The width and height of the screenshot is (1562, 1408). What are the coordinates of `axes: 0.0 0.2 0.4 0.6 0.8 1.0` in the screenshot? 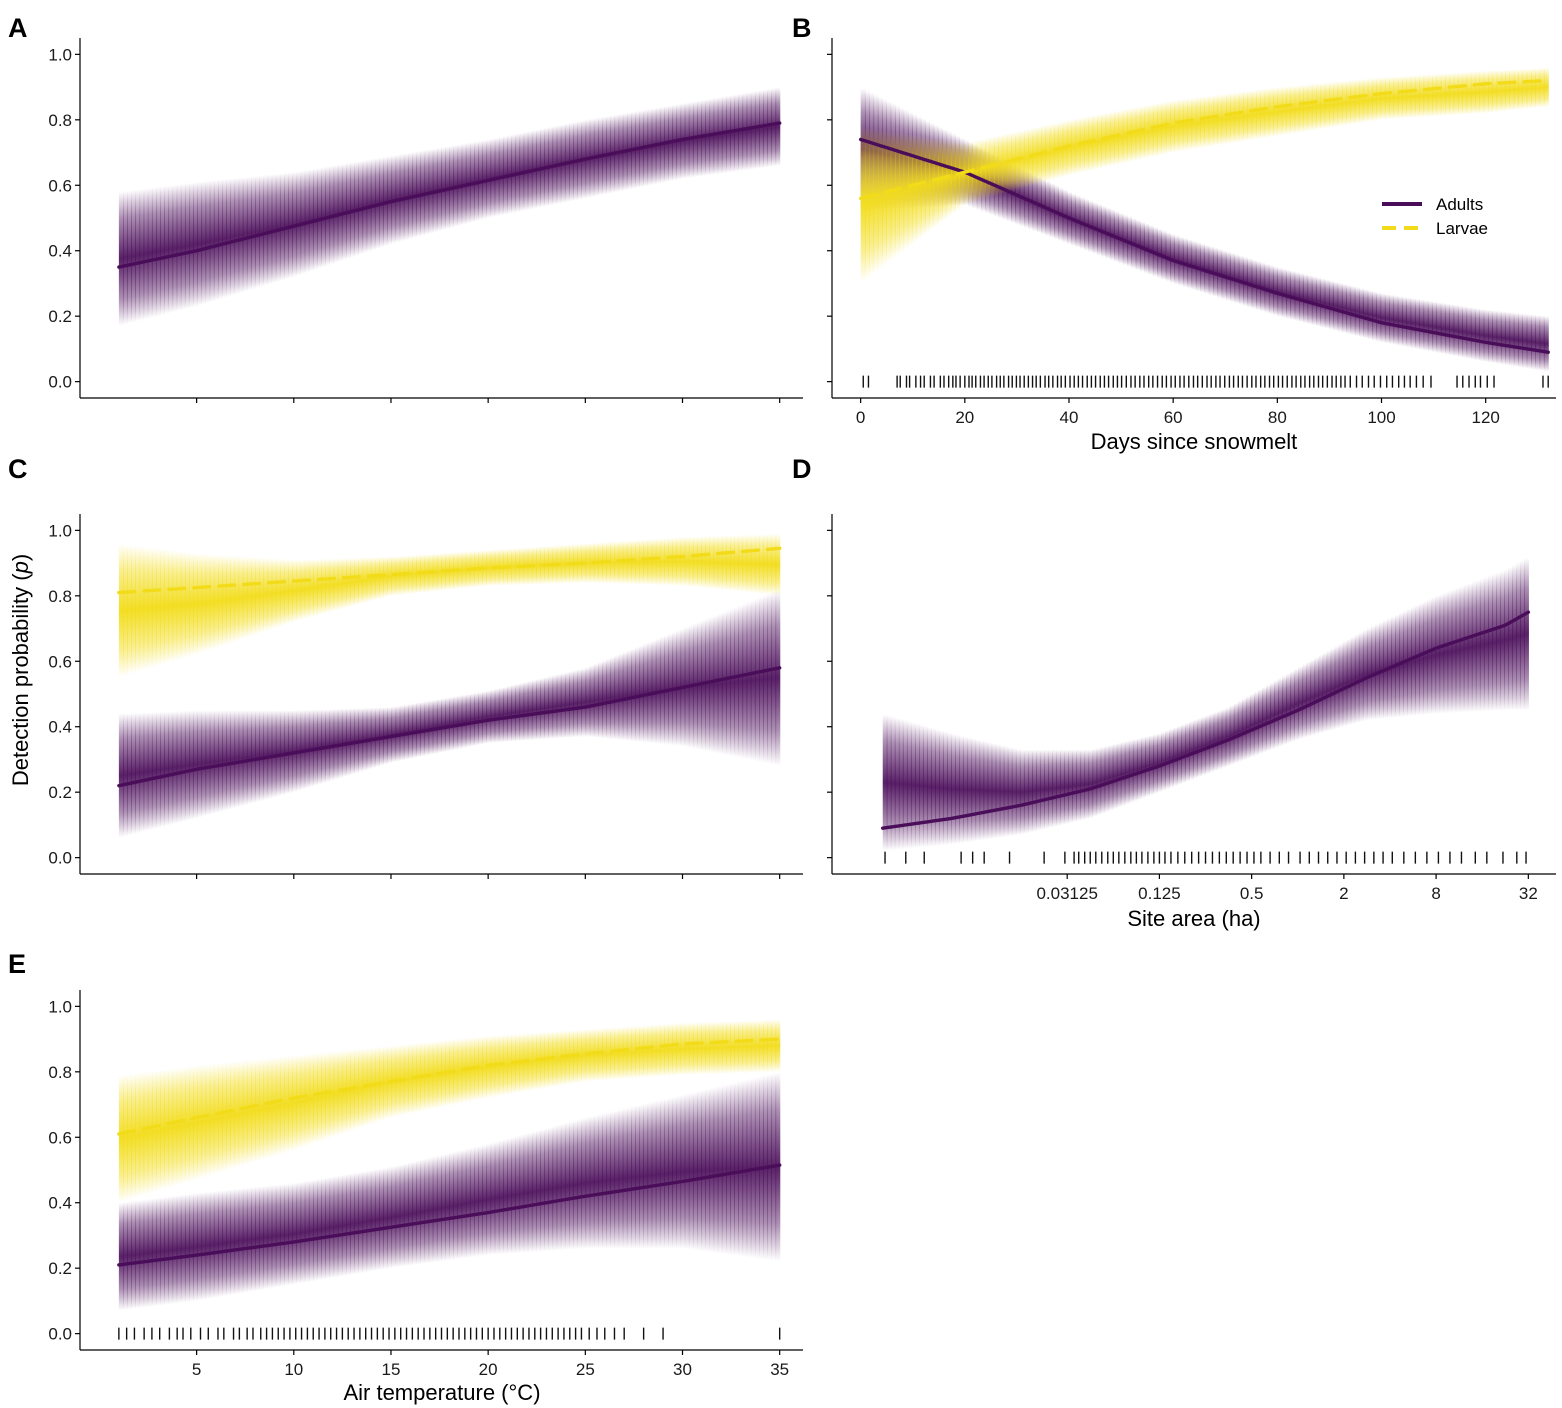 It's located at (425, 696).